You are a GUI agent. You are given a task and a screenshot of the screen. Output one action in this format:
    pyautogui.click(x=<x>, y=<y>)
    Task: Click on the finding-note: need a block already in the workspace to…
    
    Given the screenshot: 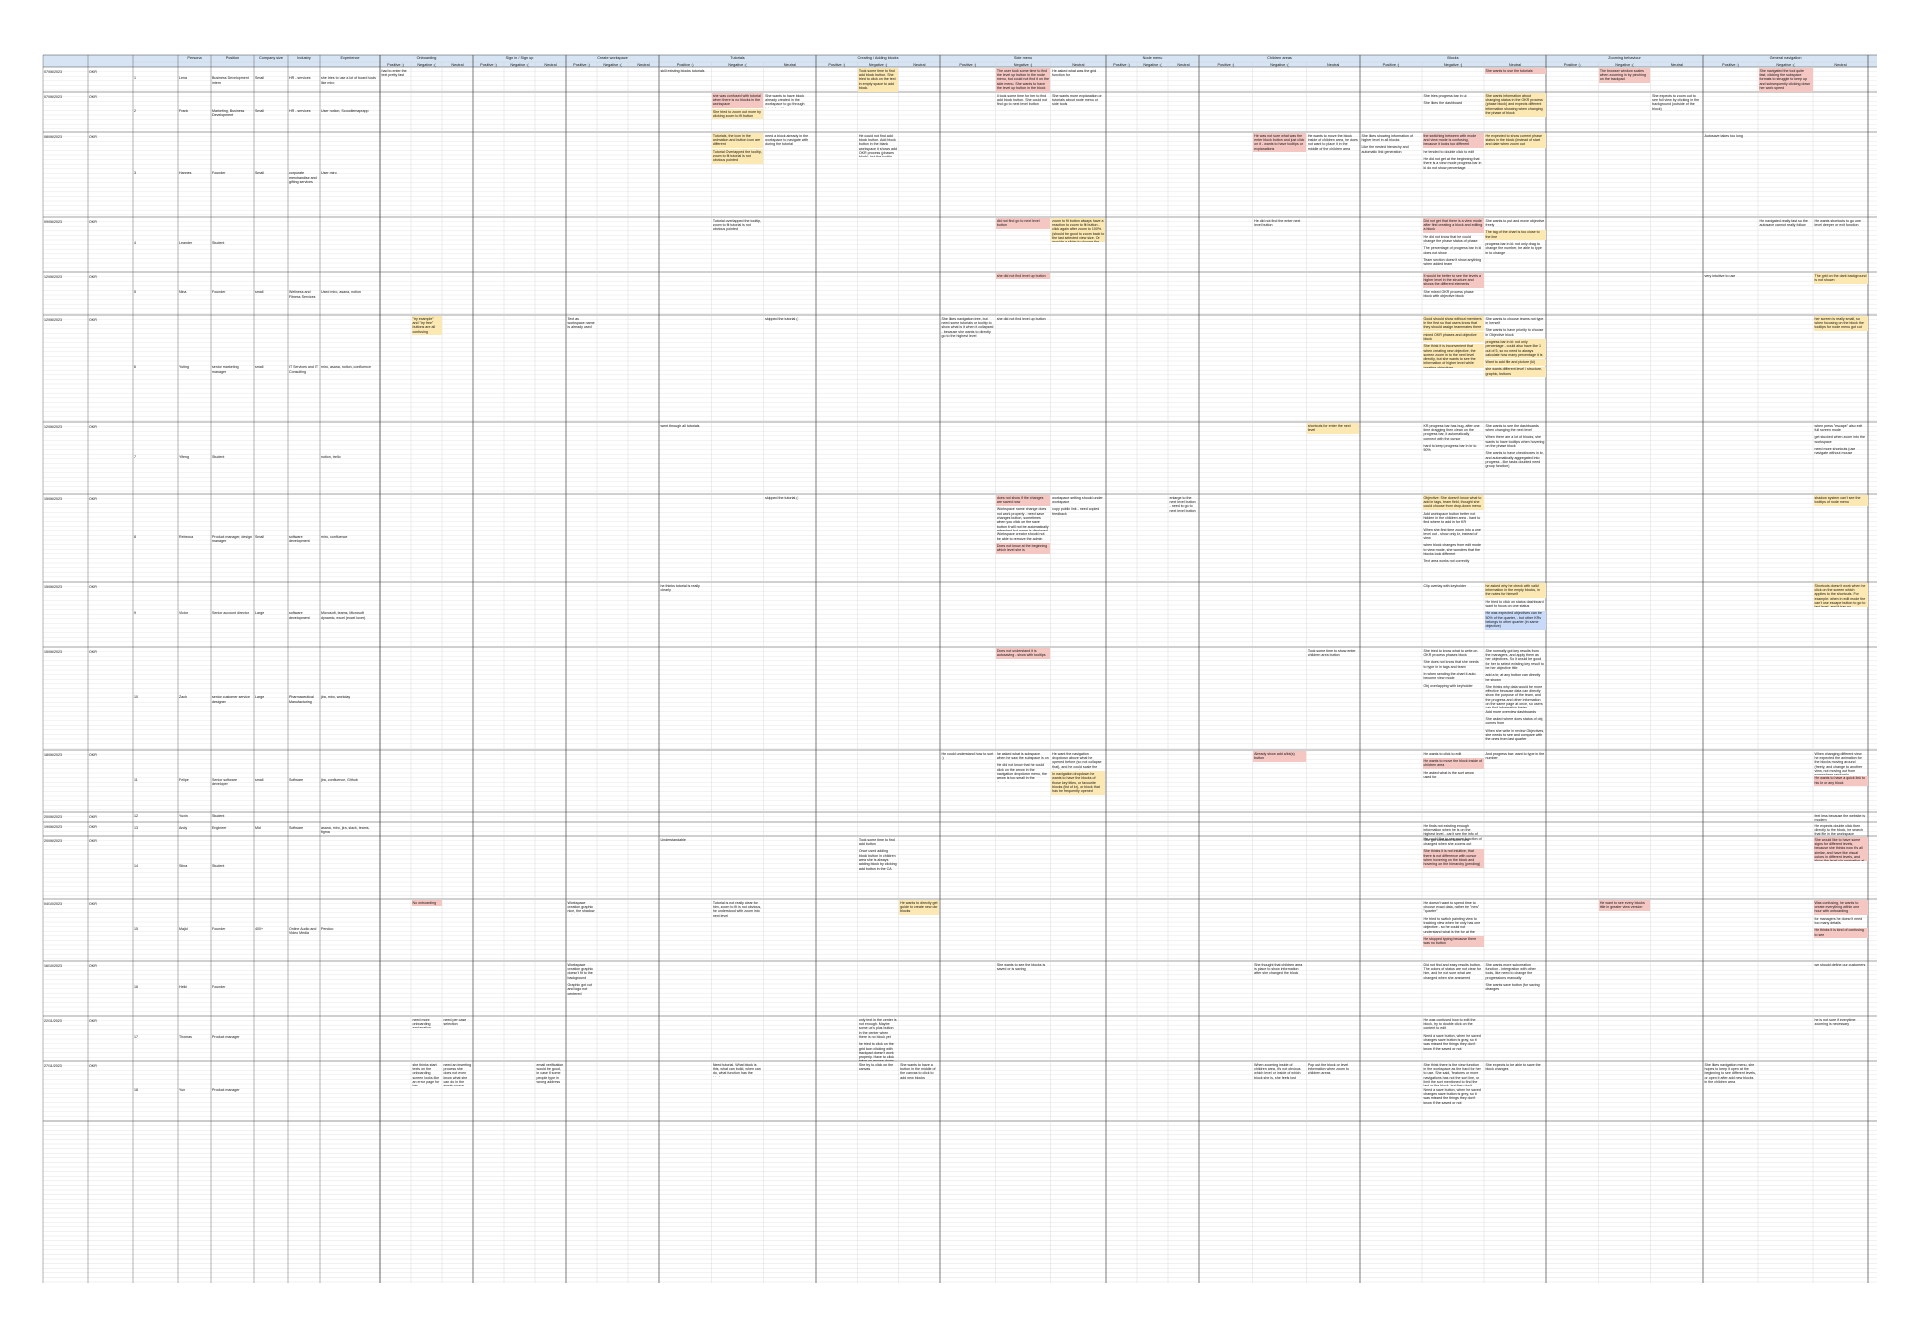 What is the action you would take?
    pyautogui.click(x=787, y=140)
    